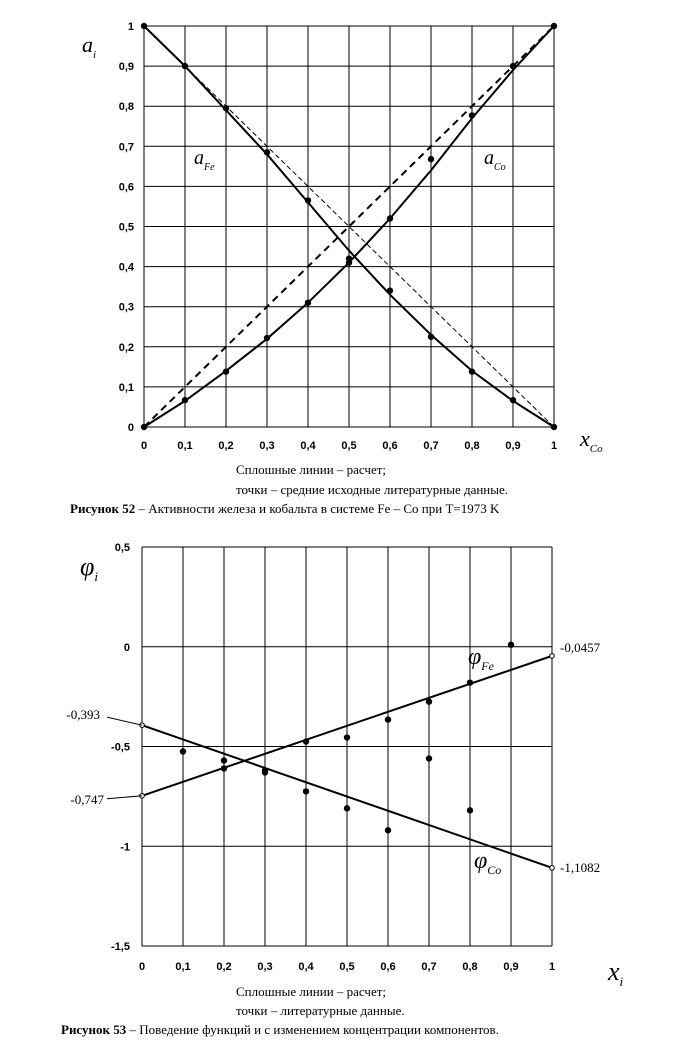 Image resolution: width=694 pixels, height=1054 pixels. Describe the element at coordinates (94, 1029) in the screenshot. I see `figure-number: Рисунок 53` at that location.